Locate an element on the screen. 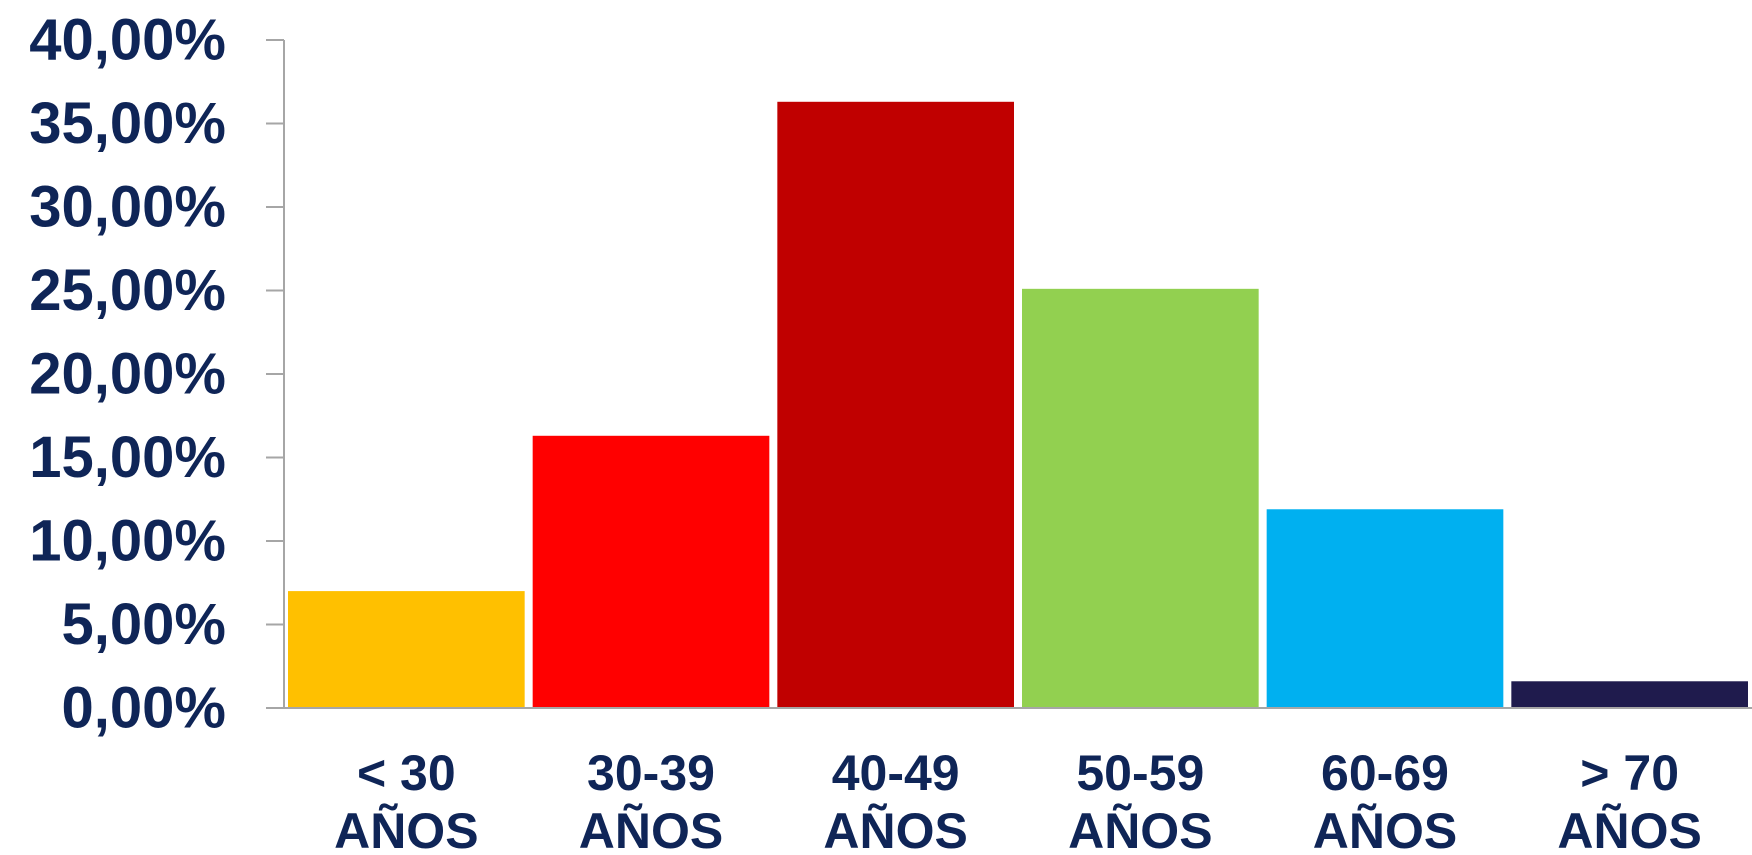 This screenshot has height=855, width=1752. y-tick-label-4: 20,00% is located at coordinates (127, 374).